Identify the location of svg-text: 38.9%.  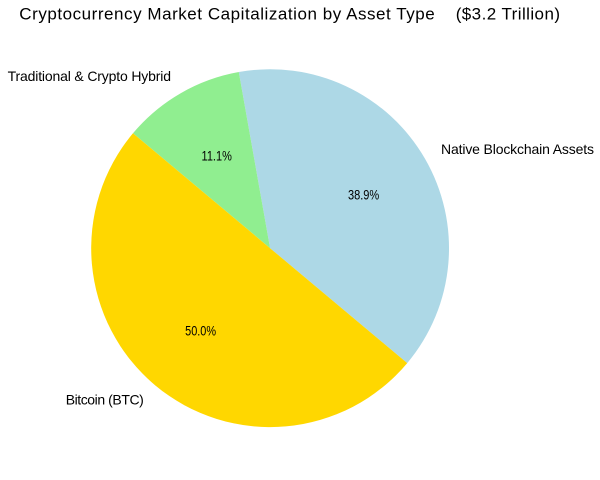
(363, 195).